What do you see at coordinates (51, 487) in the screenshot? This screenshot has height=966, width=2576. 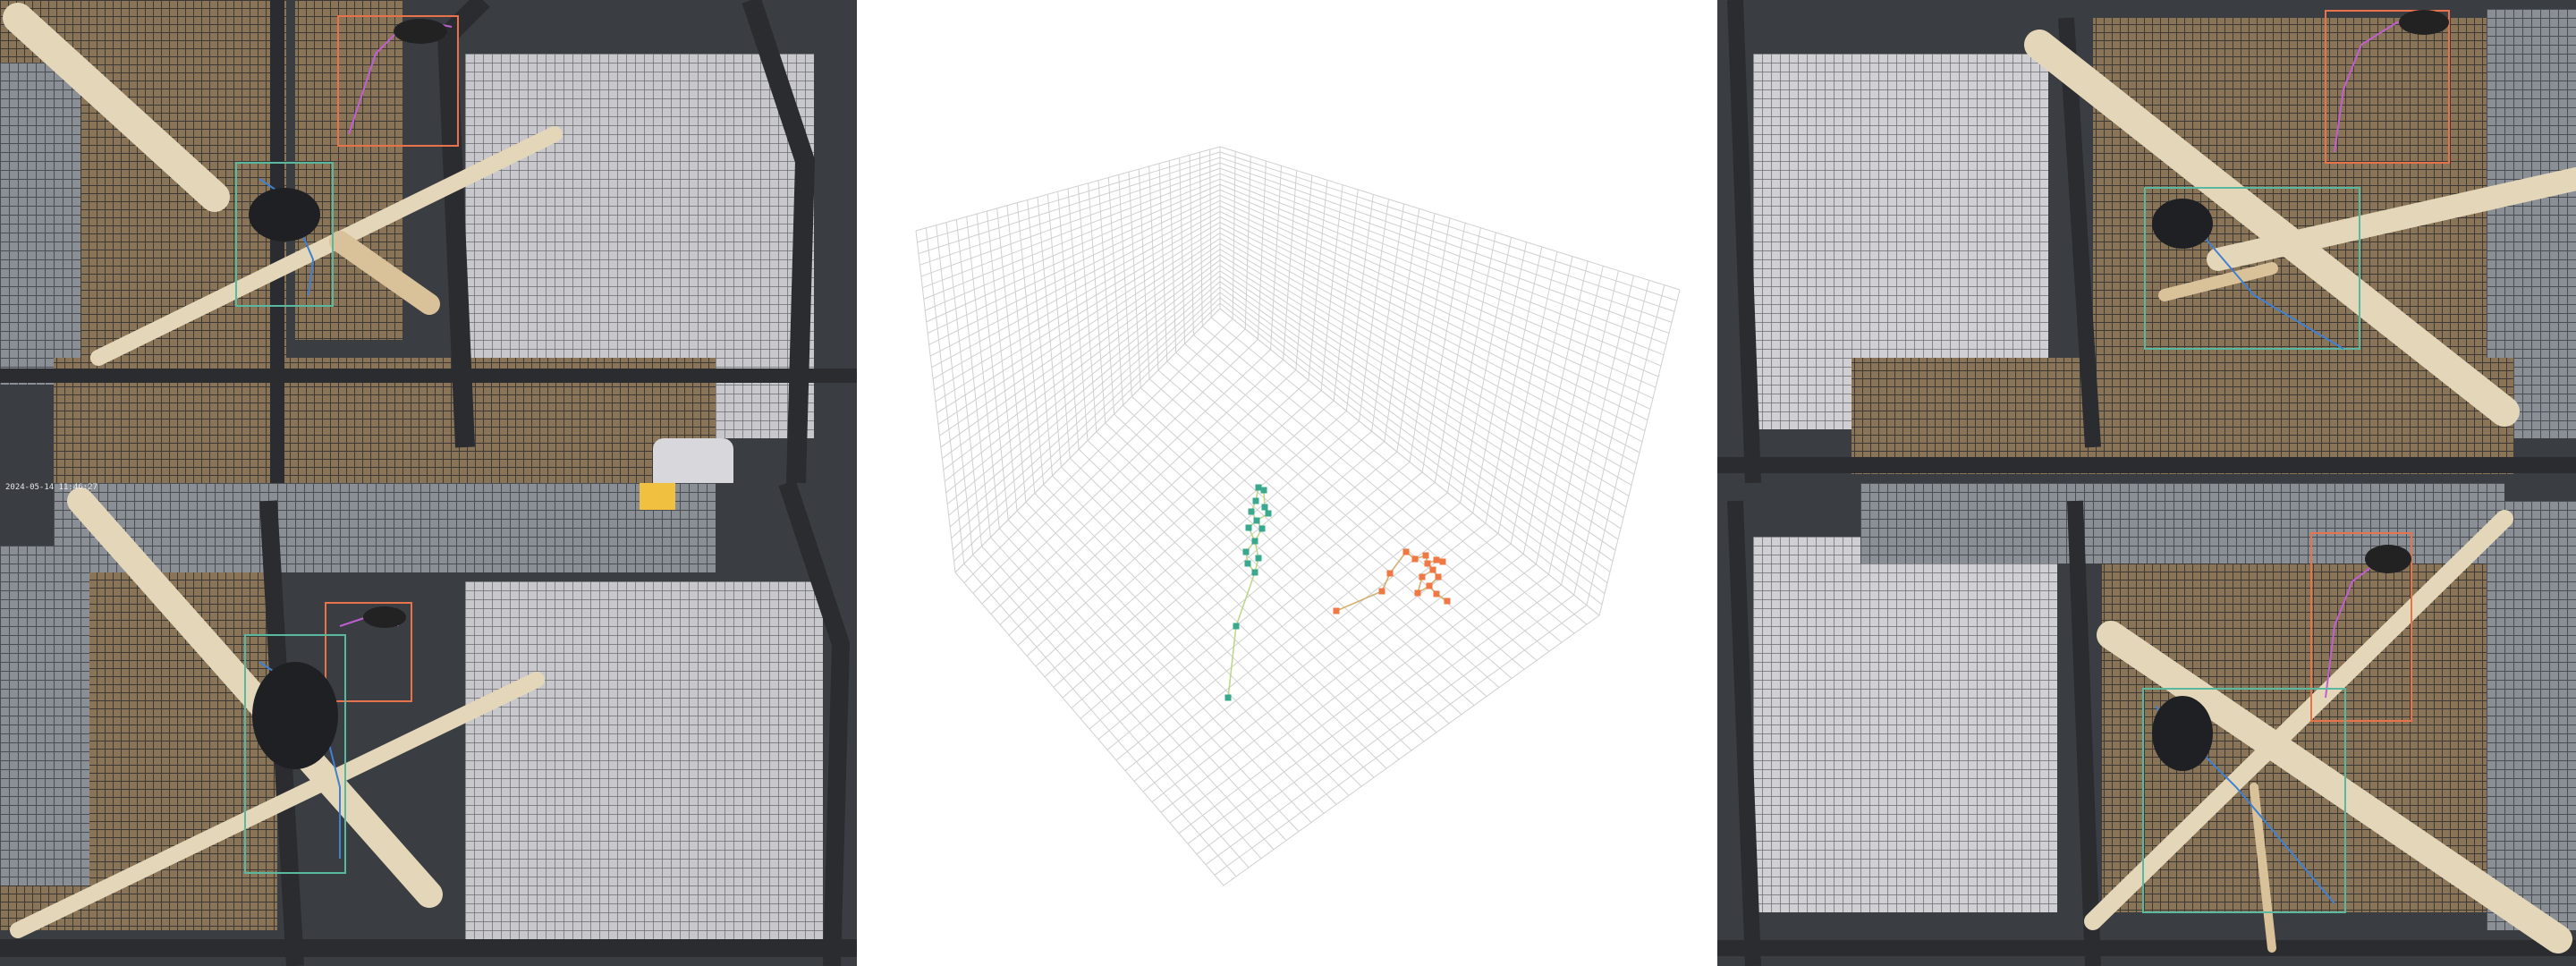 I see `left-panel-timestamp: 2024-05-14 11:46:27` at bounding box center [51, 487].